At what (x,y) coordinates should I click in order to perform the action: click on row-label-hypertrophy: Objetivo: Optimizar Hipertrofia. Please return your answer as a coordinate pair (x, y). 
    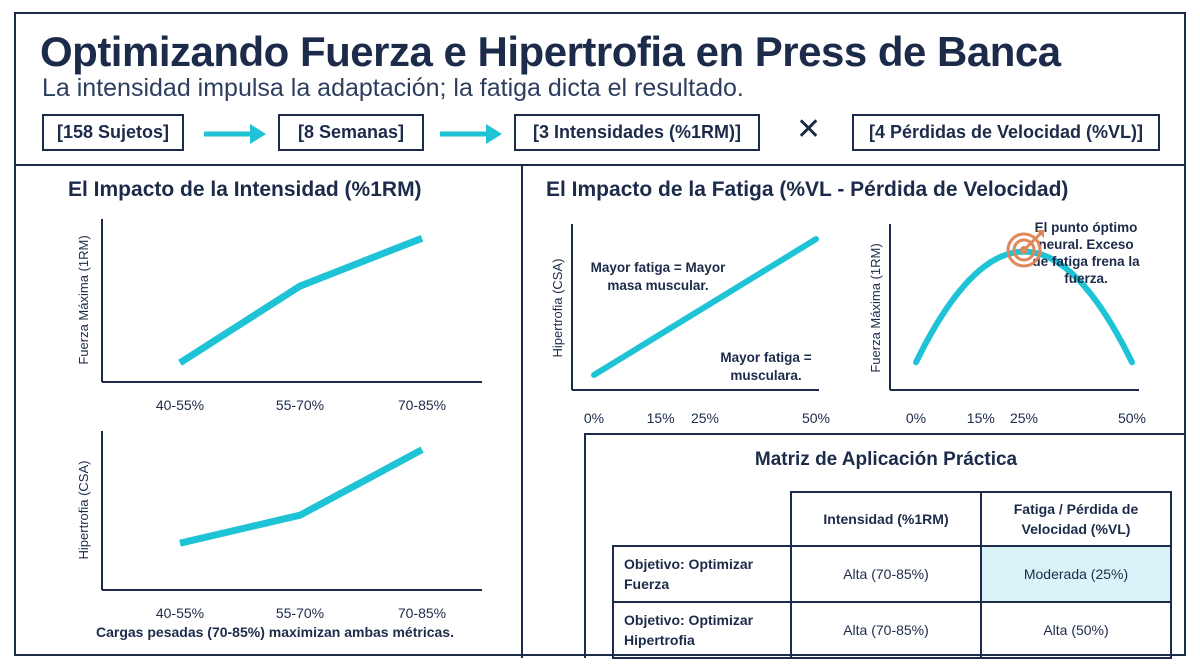
    Looking at the image, I should click on (702, 630).